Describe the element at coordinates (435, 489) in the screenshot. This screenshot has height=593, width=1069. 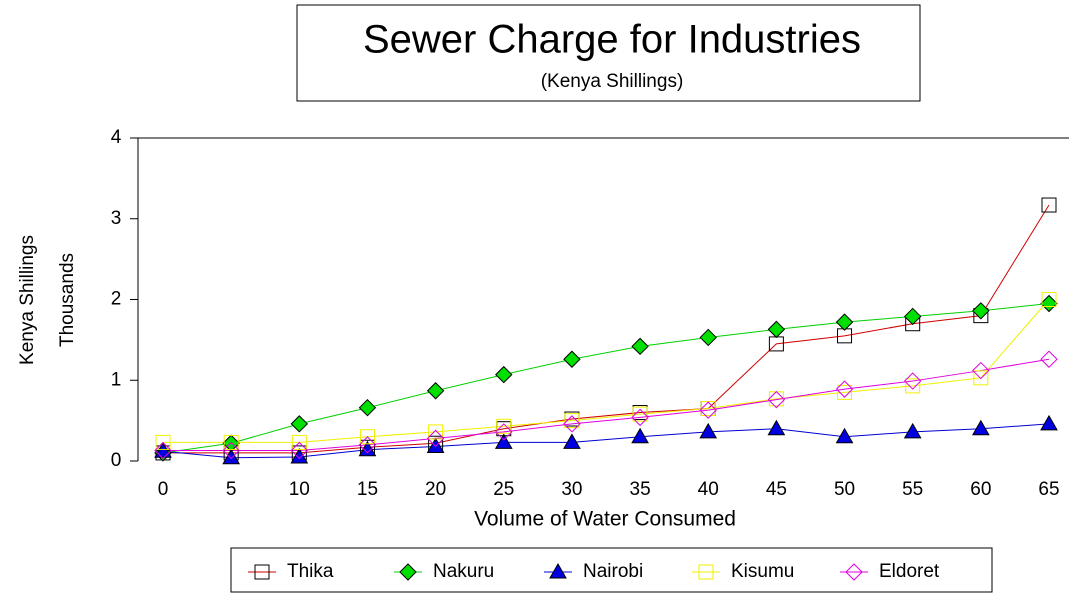
I see `x-tick-label: 20` at that location.